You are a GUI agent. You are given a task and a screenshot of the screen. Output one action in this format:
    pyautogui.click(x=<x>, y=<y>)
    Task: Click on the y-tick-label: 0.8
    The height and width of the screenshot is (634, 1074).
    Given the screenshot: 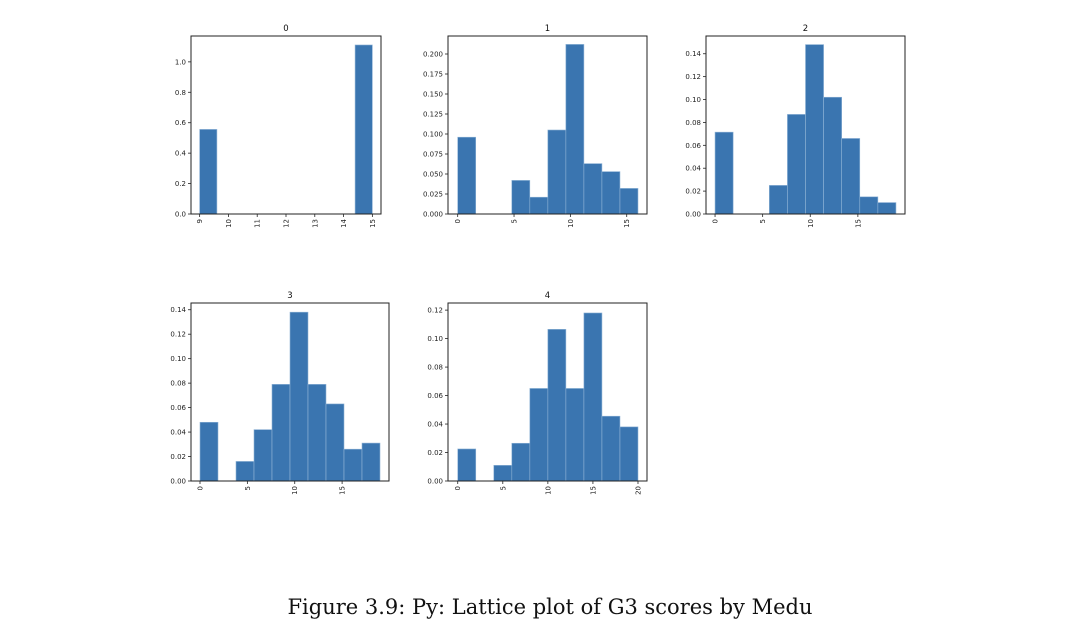 What is the action you would take?
    pyautogui.click(x=180, y=93)
    